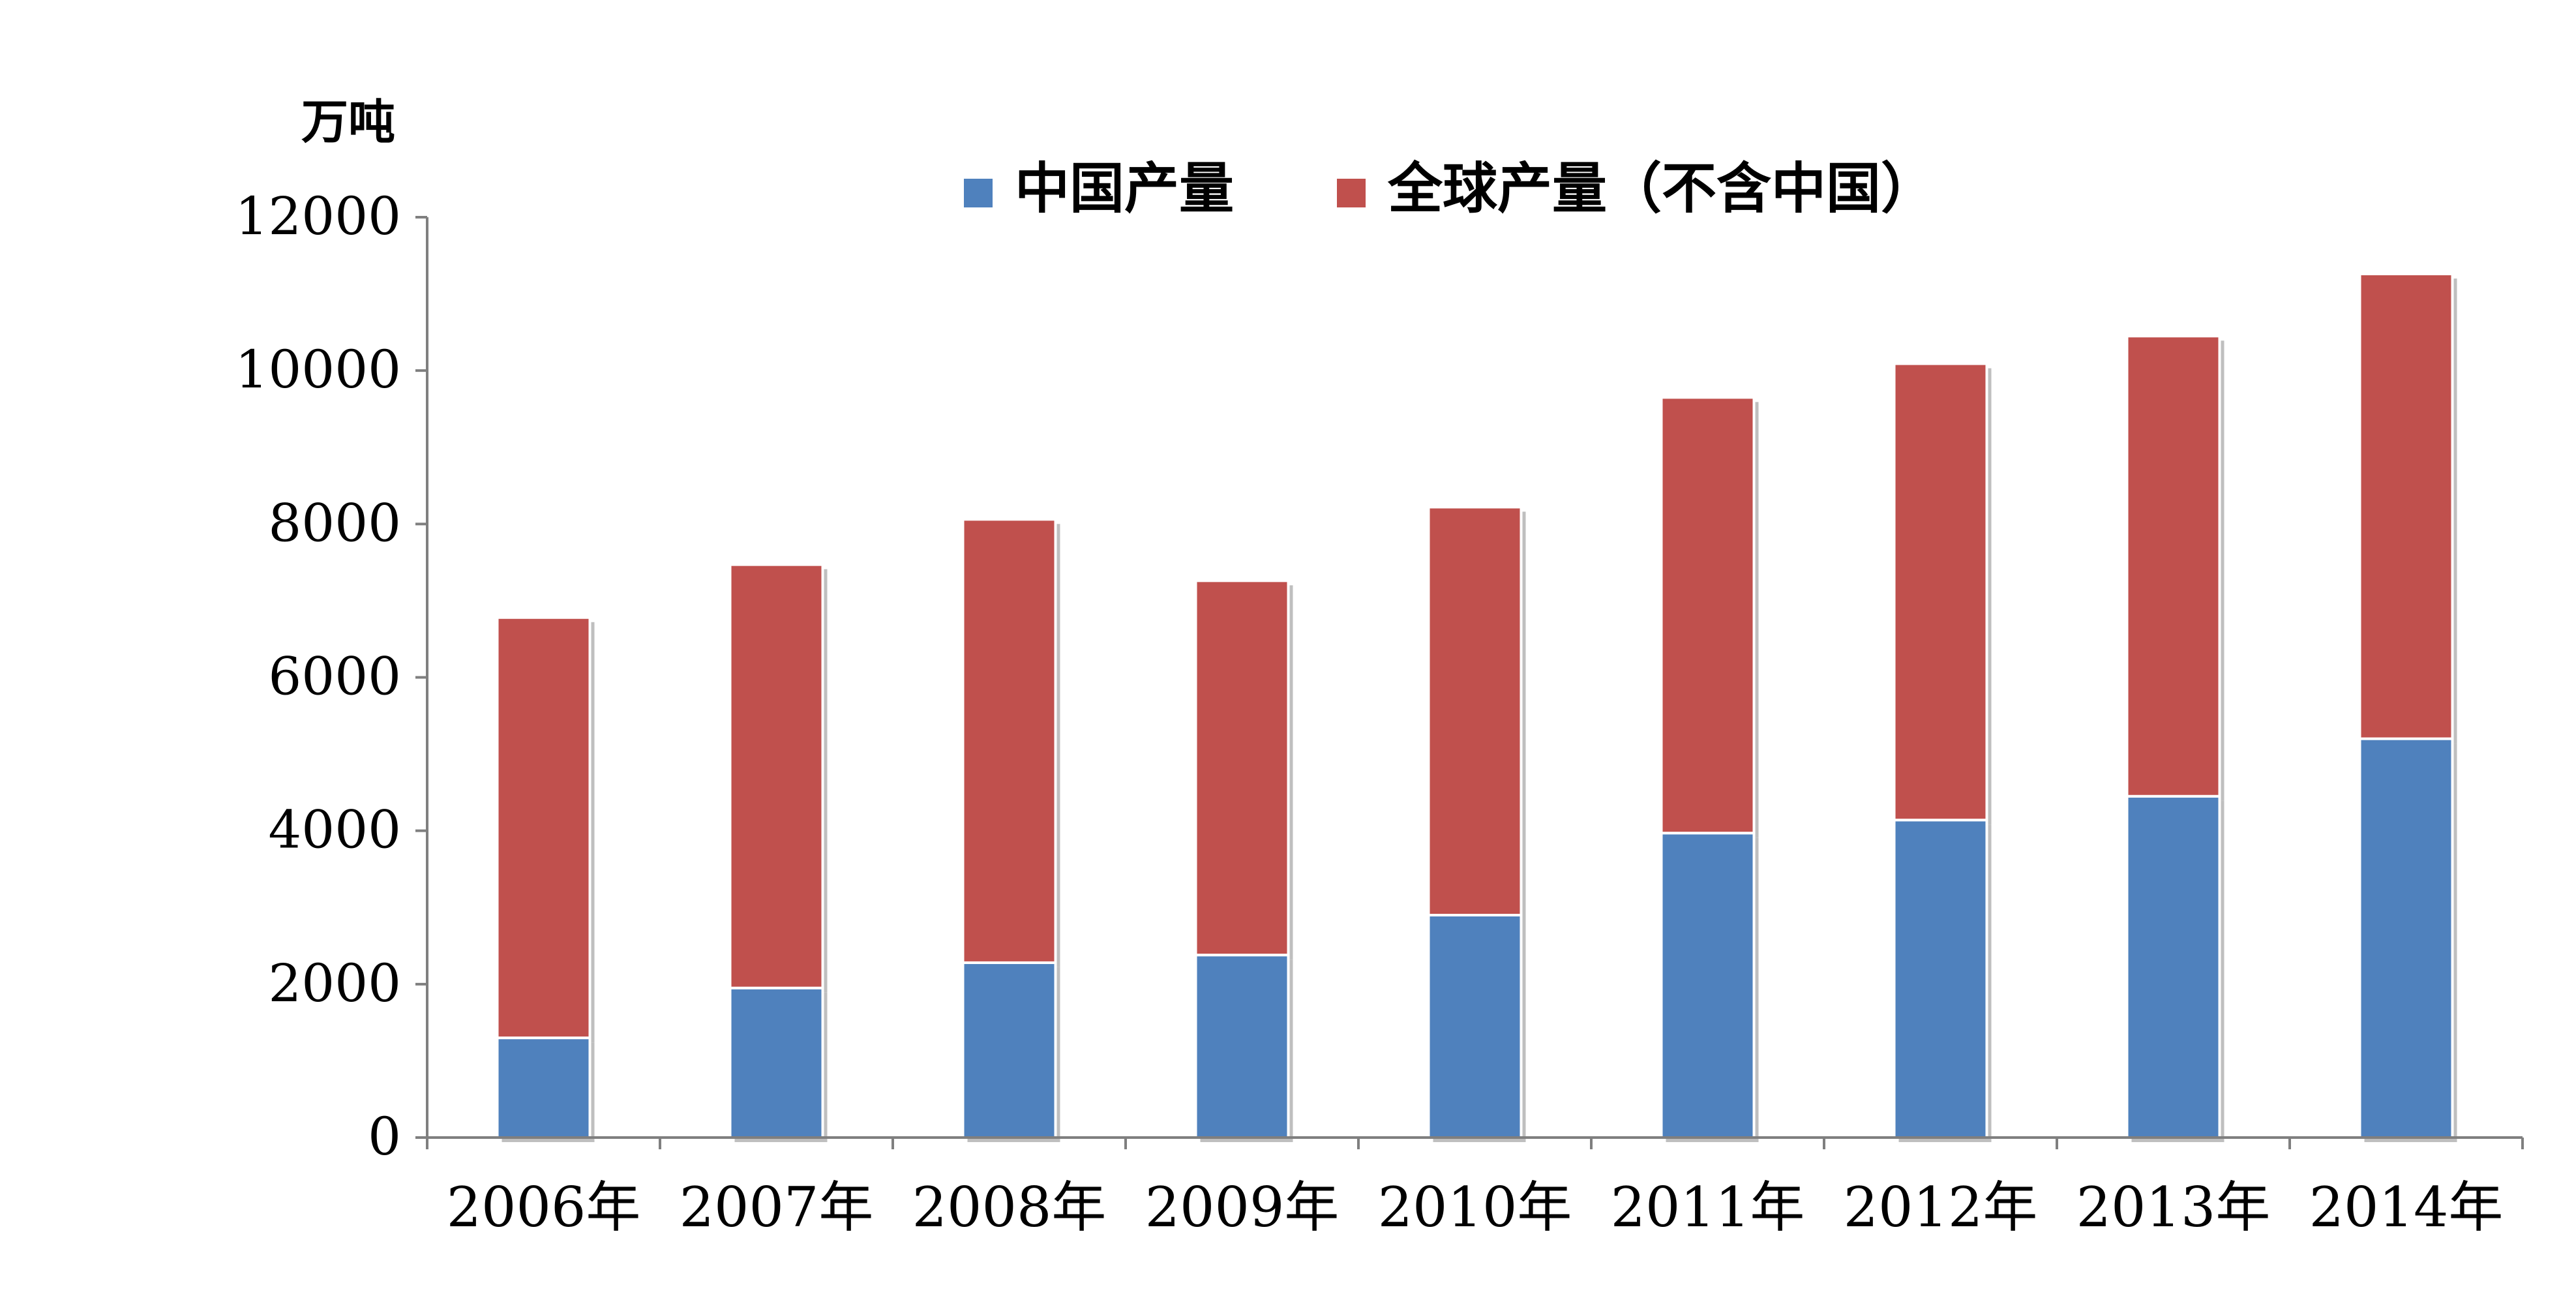 The width and height of the screenshot is (2576, 1298). What do you see at coordinates (334, 522) in the screenshot?
I see `y-tick-label: 8000` at bounding box center [334, 522].